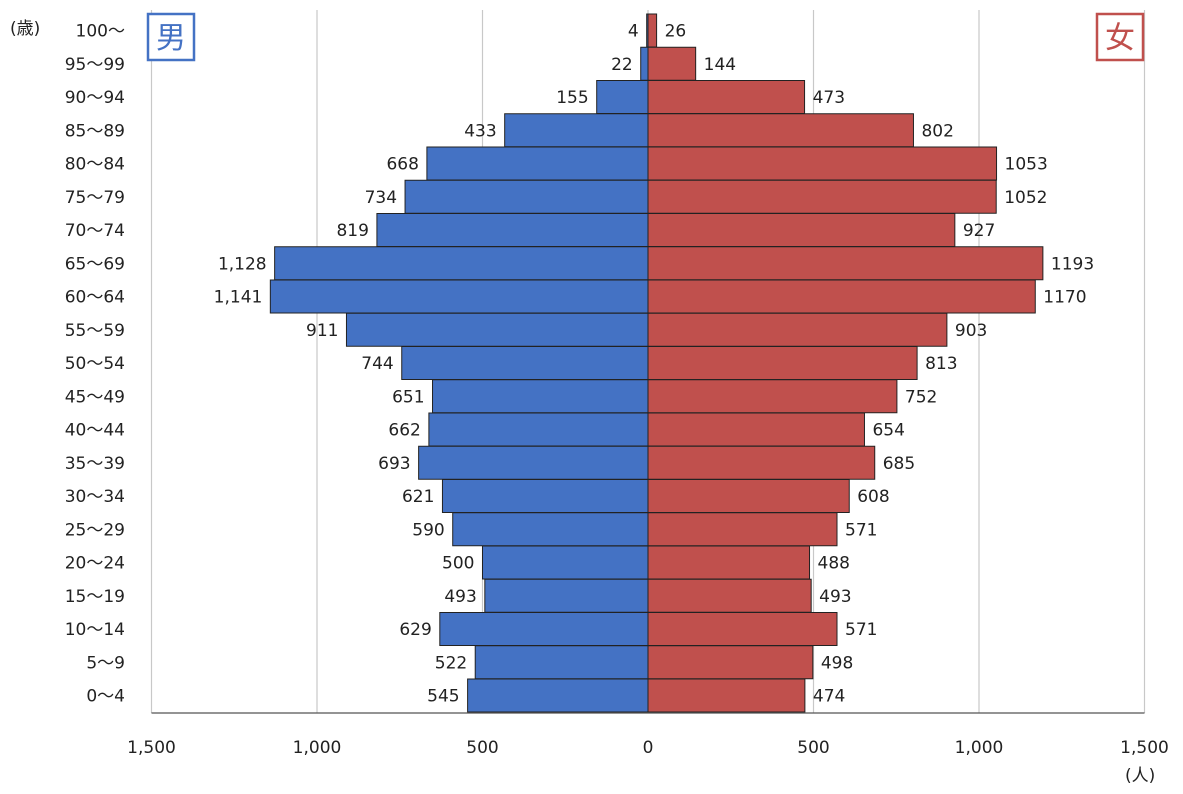 The width and height of the screenshot is (1183, 794). What do you see at coordinates (458, 564) in the screenshot?
I see `male-value-label: 500` at bounding box center [458, 564].